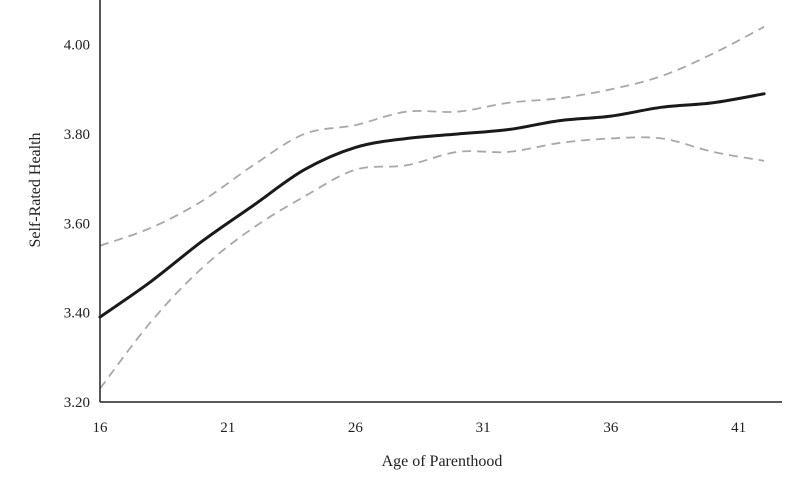 Image resolution: width=800 pixels, height=480 pixels. Describe the element at coordinates (35, 189) in the screenshot. I see `y-axis-title: Self-Rated Health` at that location.